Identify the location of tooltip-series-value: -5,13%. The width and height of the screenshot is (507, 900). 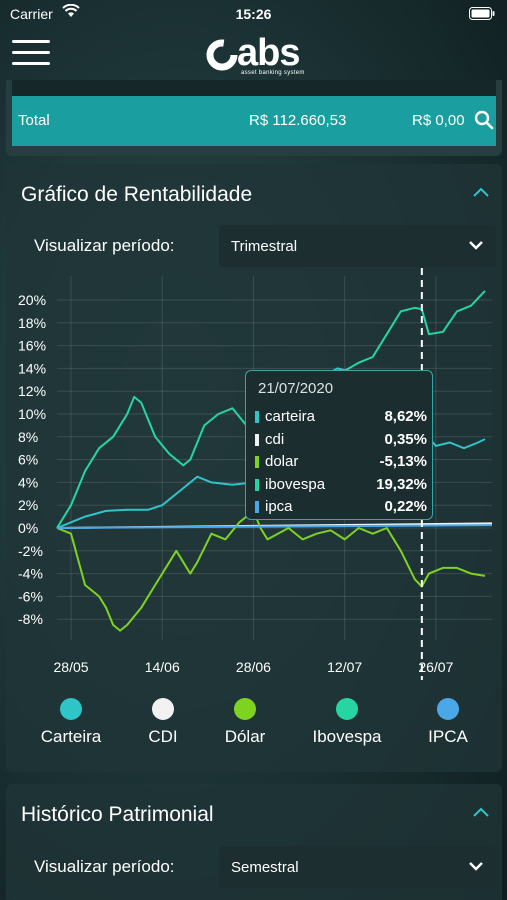
(403, 461).